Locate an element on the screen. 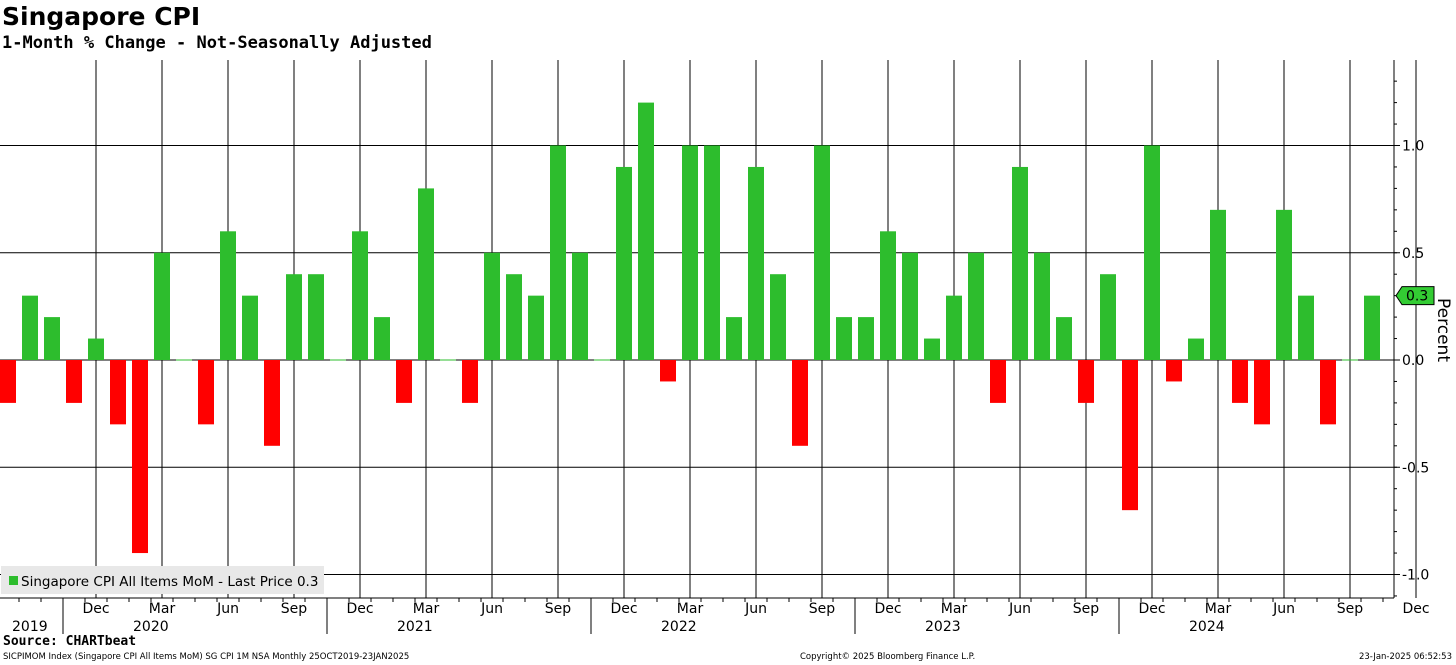 This screenshot has height=665, width=1456. x-year-label: 2022 is located at coordinates (679, 627).